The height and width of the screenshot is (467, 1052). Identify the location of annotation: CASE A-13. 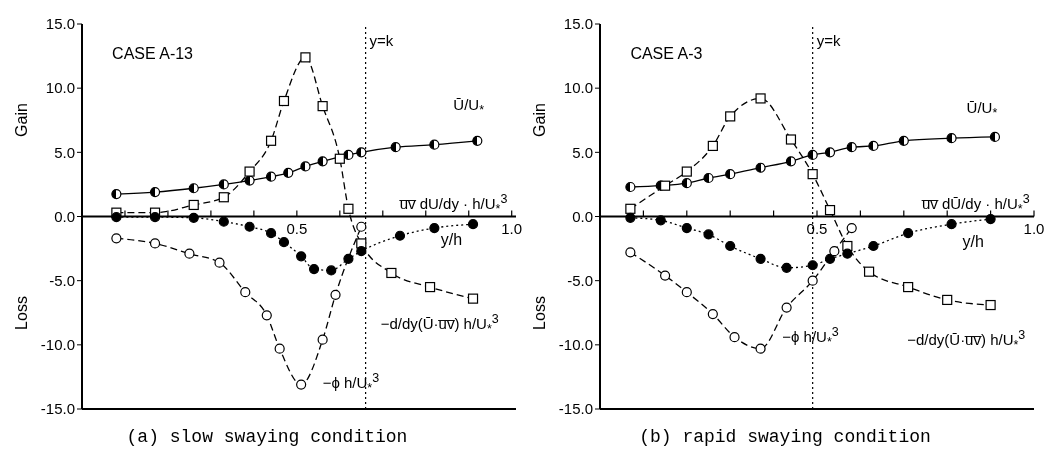
(153, 53).